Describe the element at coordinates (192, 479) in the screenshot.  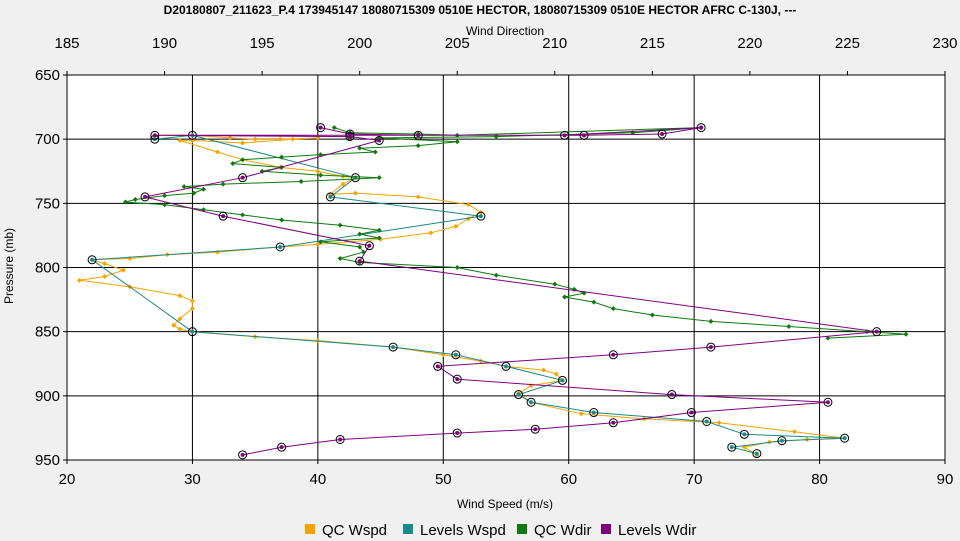
I see `bottom-tick-label: 30` at that location.